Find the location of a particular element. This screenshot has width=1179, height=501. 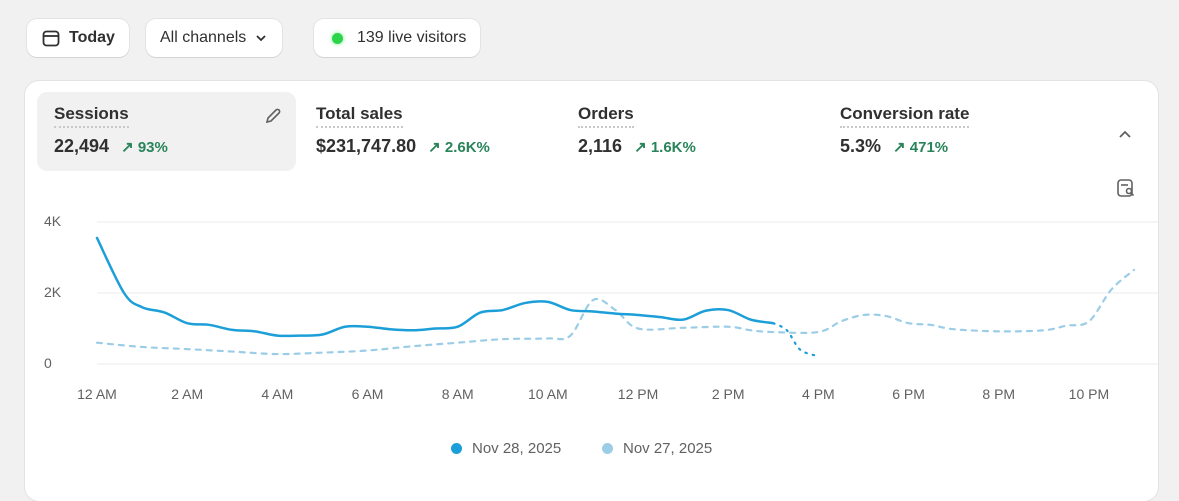

legend-item-nov-28: Nov 28, 2025 is located at coordinates (506, 448).